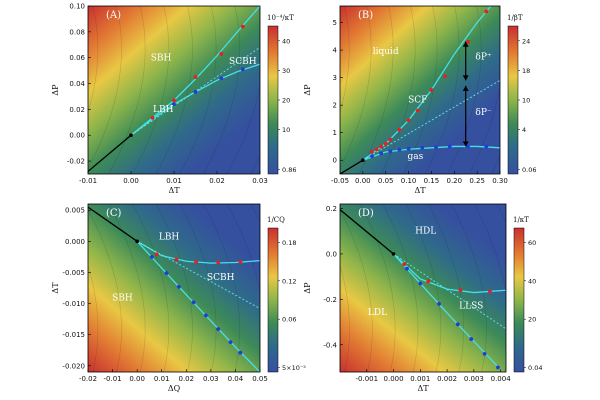 The image size is (600, 400). What do you see at coordinates (340, 181) in the screenshot?
I see `x-tick-label: -0.05` at bounding box center [340, 181].